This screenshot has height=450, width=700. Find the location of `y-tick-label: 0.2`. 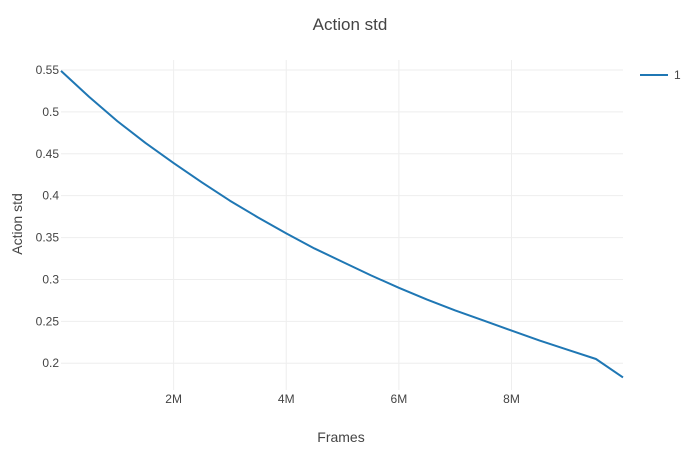

y-tick-label: 0.2 is located at coordinates (50, 363).